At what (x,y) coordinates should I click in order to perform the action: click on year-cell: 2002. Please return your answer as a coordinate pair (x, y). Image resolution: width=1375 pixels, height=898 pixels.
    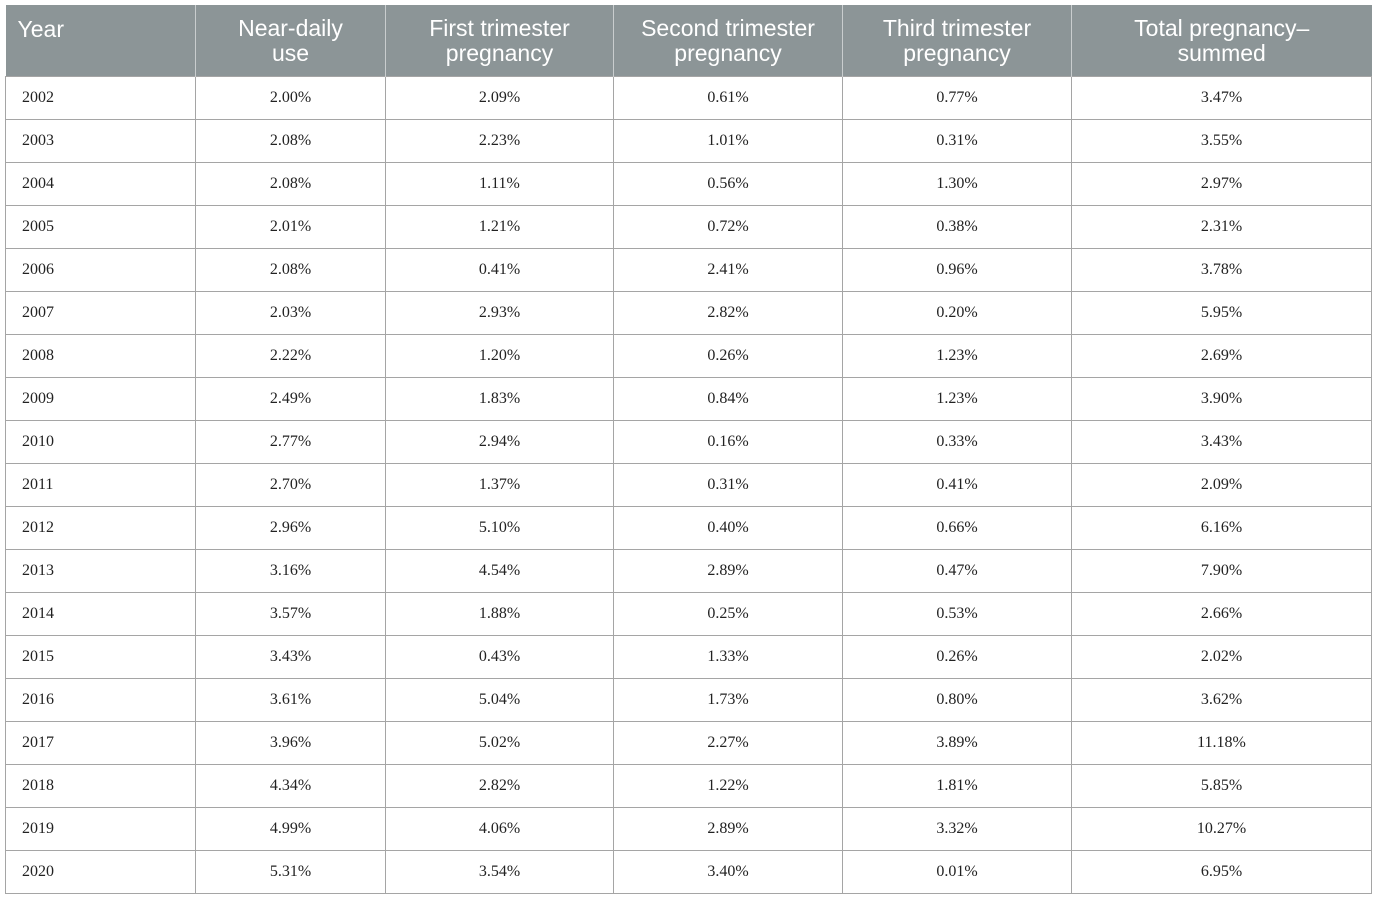
    Looking at the image, I should click on (100, 97).